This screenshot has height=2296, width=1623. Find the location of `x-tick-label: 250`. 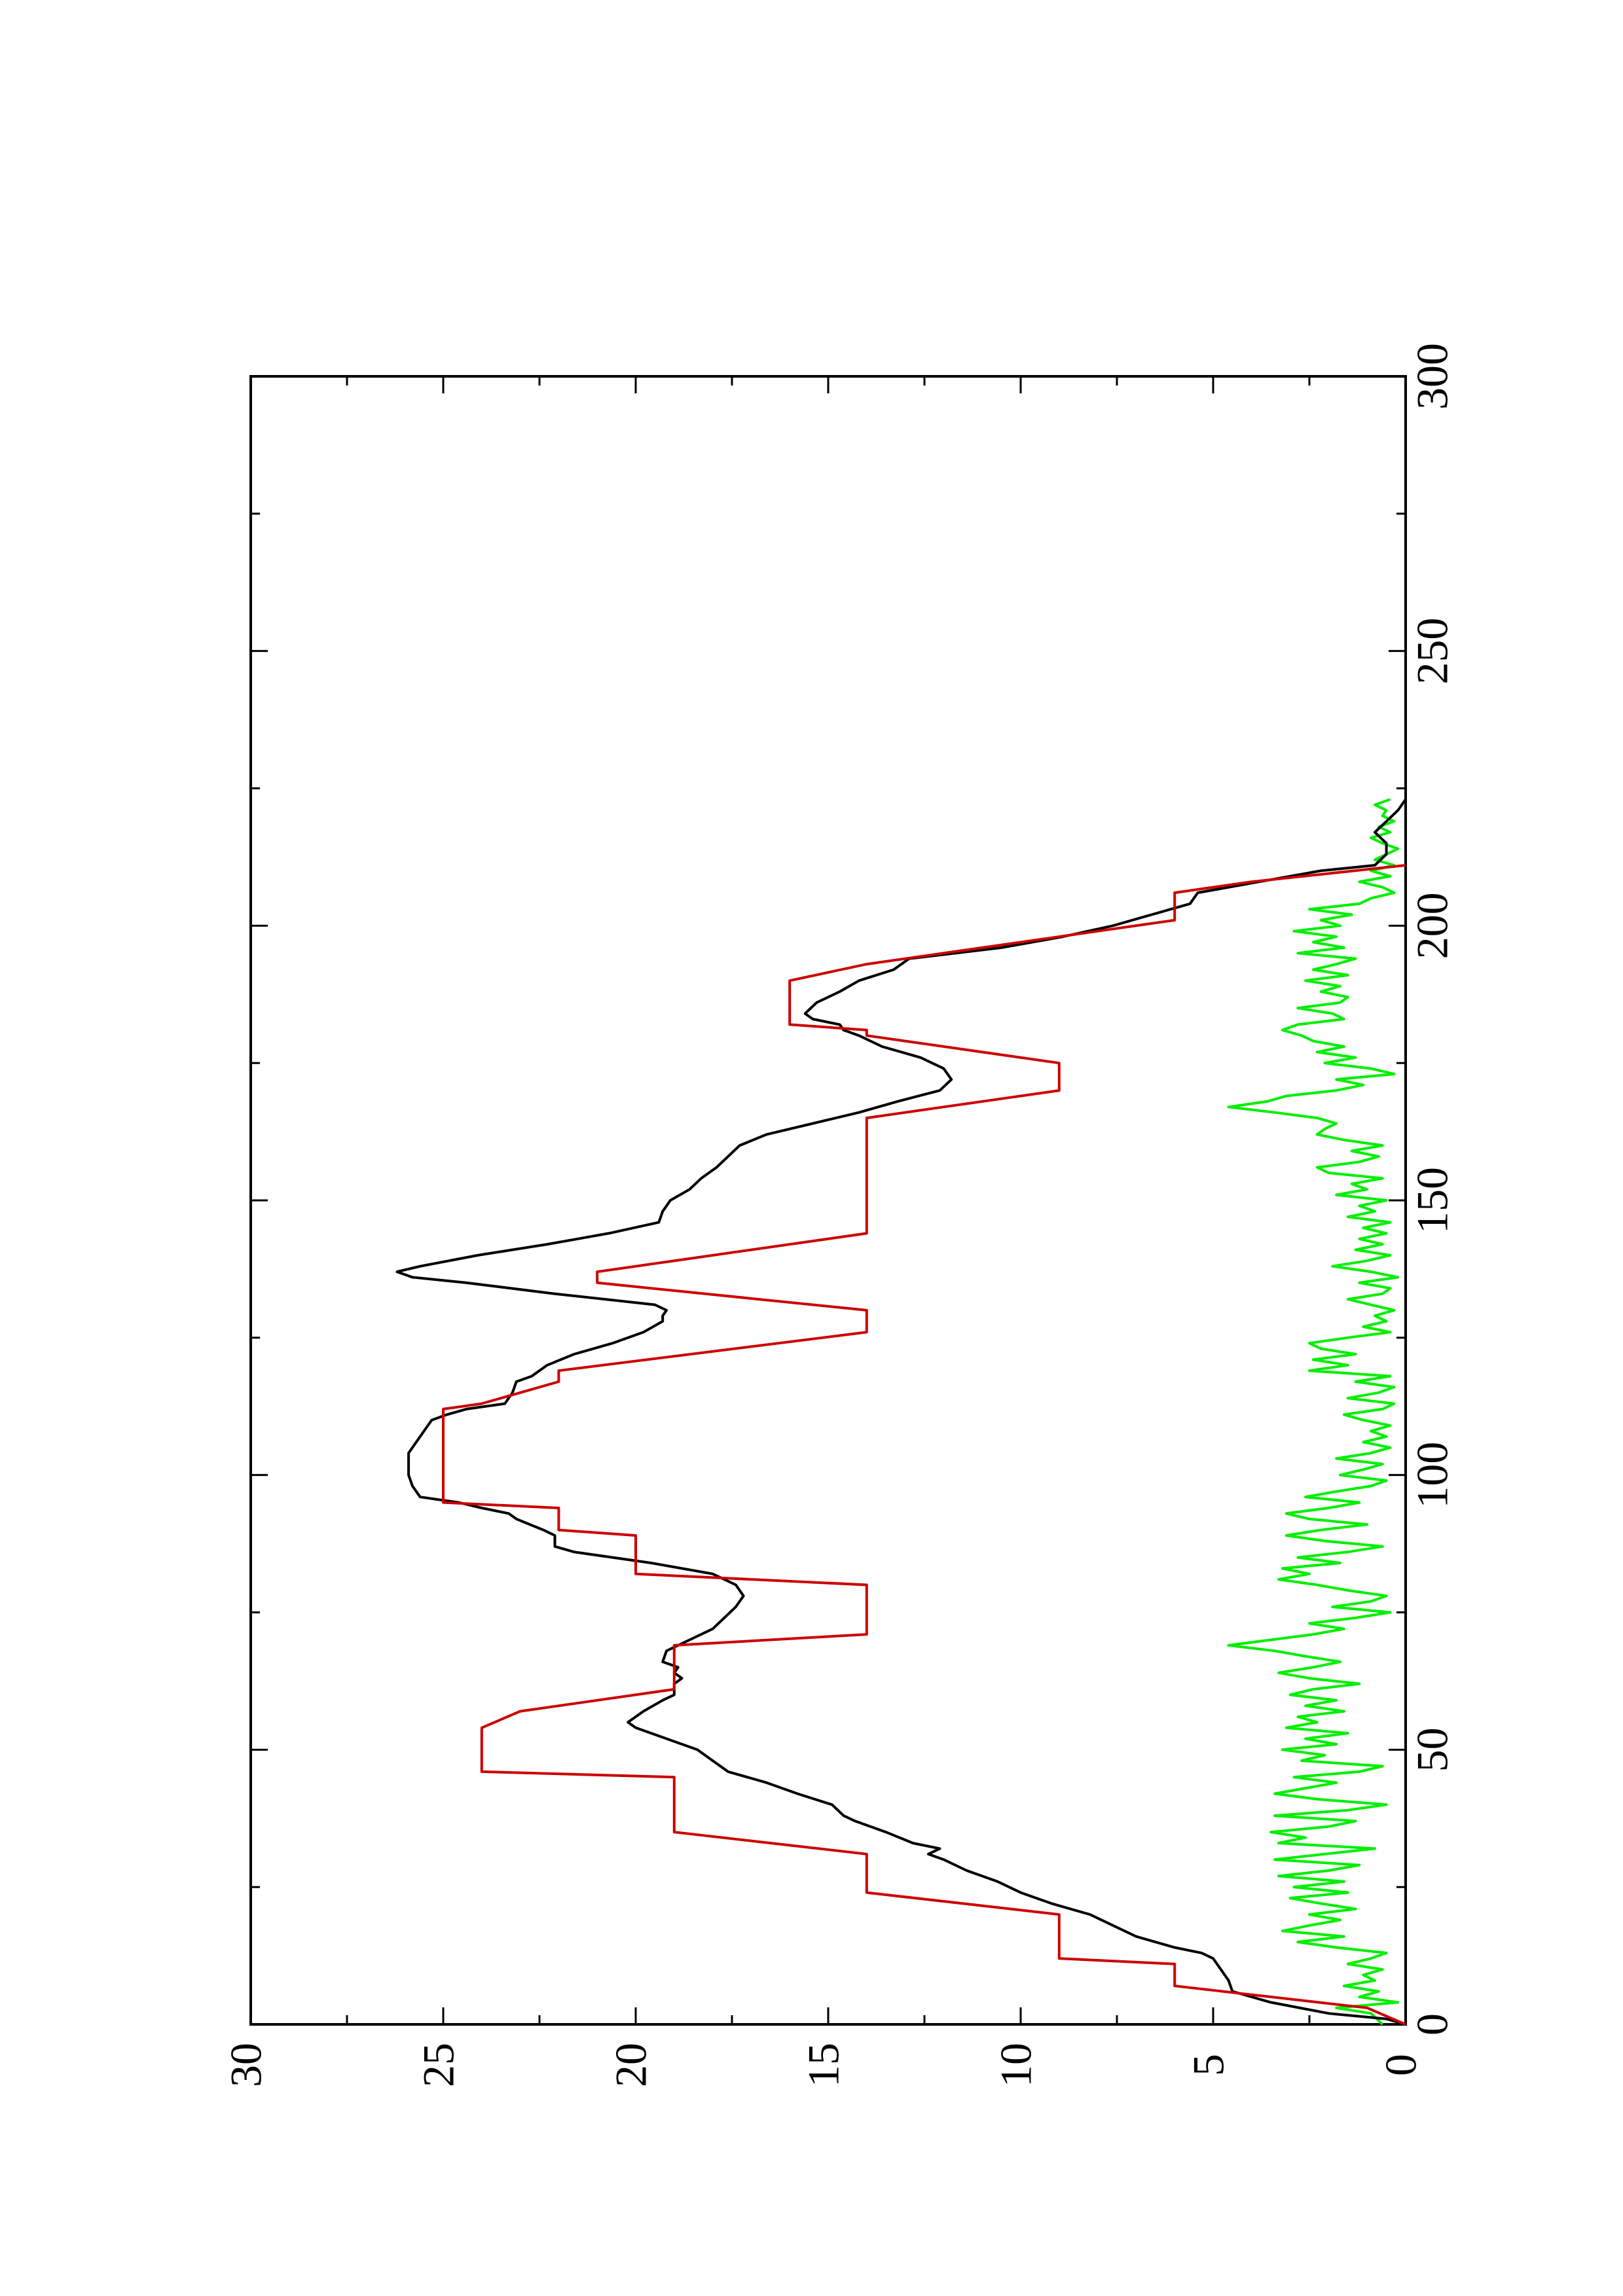

x-tick-label: 250 is located at coordinates (1432, 651).